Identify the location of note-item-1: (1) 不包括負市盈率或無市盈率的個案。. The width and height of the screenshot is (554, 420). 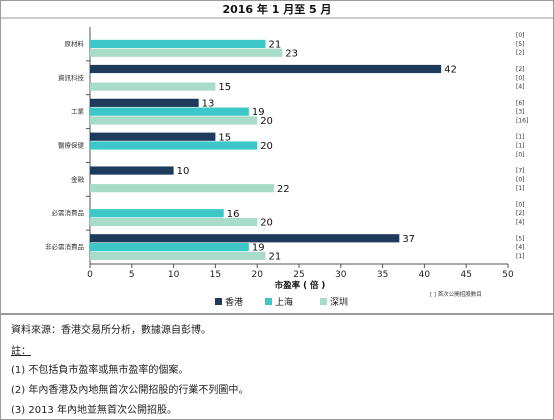
(100, 370).